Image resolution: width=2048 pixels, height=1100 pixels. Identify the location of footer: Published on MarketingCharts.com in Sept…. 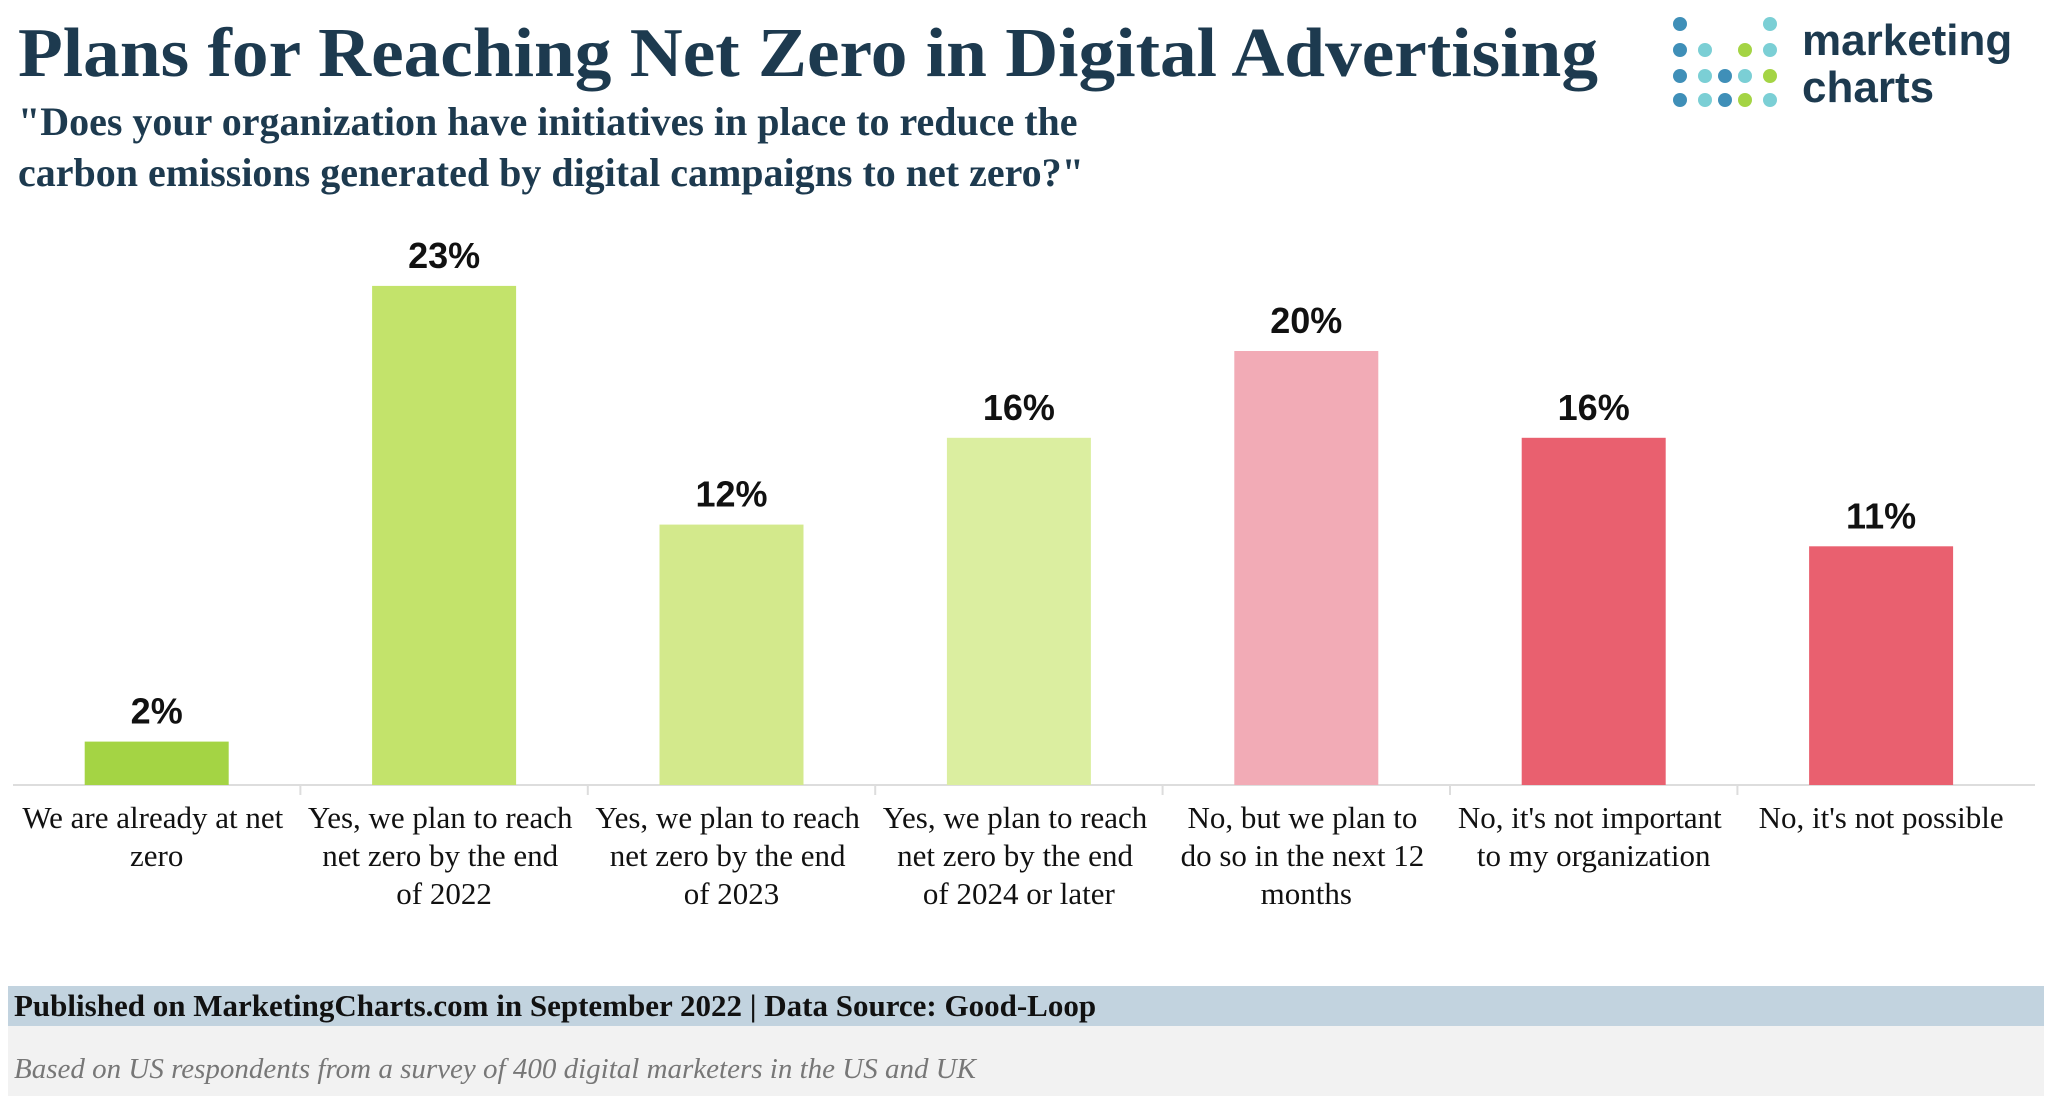
(555, 1005).